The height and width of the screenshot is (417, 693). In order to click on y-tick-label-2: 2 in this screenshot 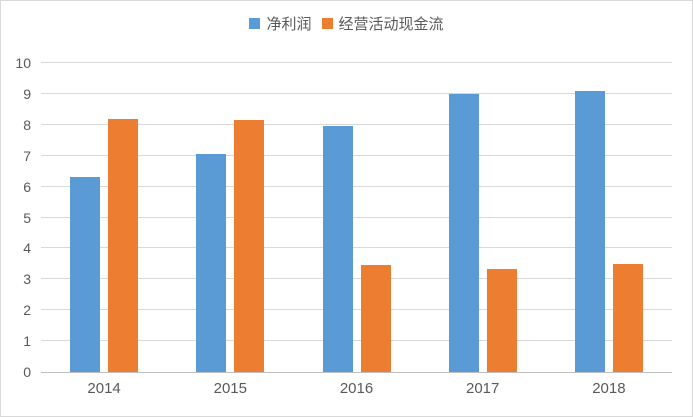, I will do `click(27, 310)`.